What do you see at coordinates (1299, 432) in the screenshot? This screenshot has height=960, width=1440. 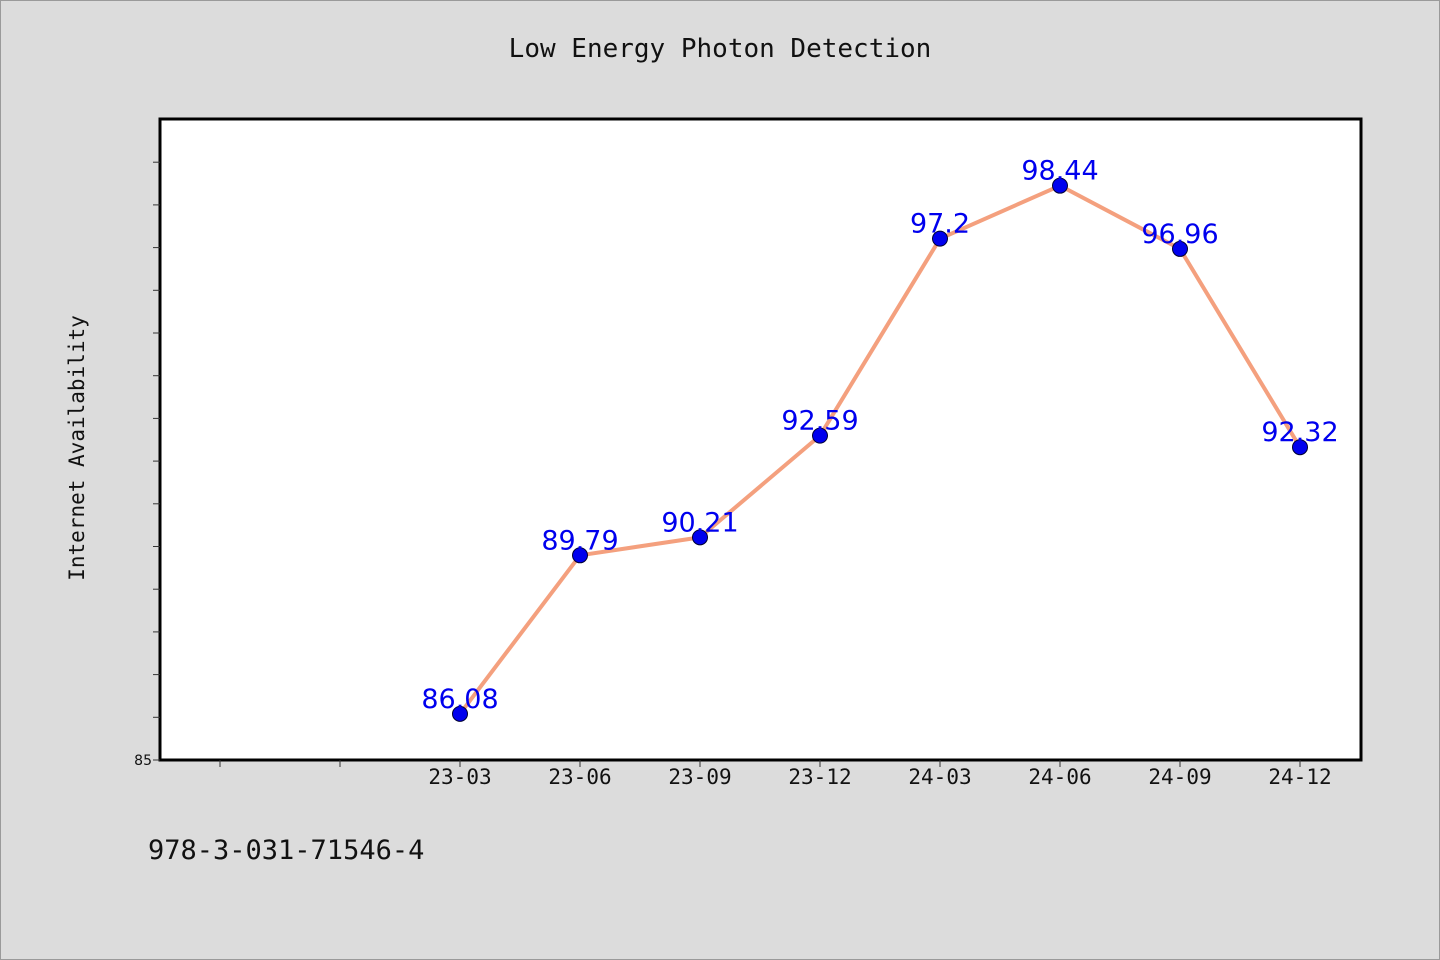 I see `data-label: 92.32` at bounding box center [1299, 432].